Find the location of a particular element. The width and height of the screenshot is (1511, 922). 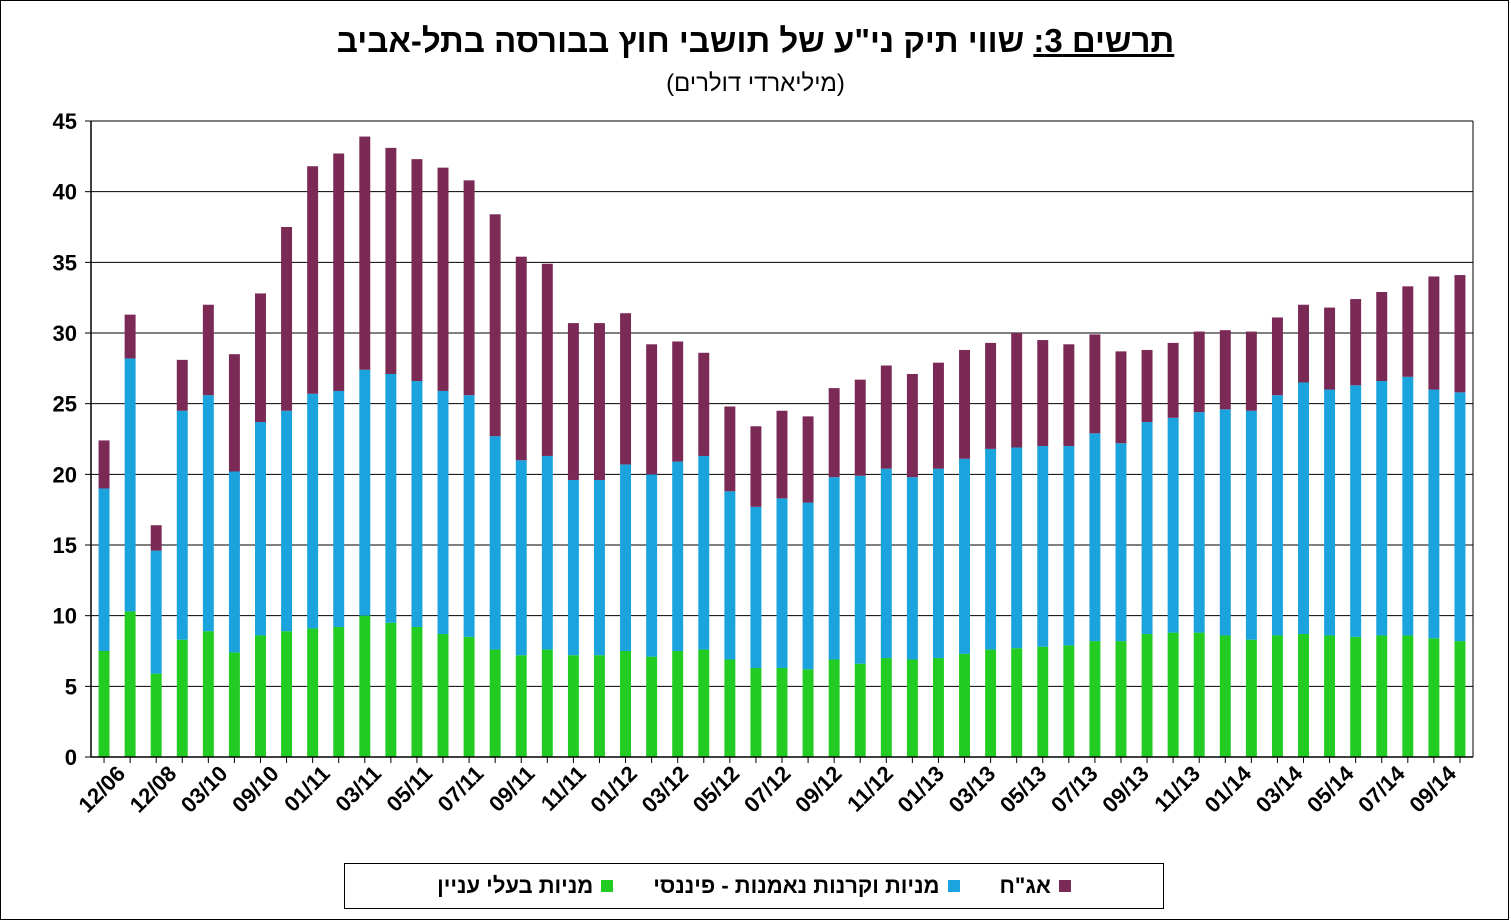

x-tick-label: 07/12 is located at coordinates (767, 789).